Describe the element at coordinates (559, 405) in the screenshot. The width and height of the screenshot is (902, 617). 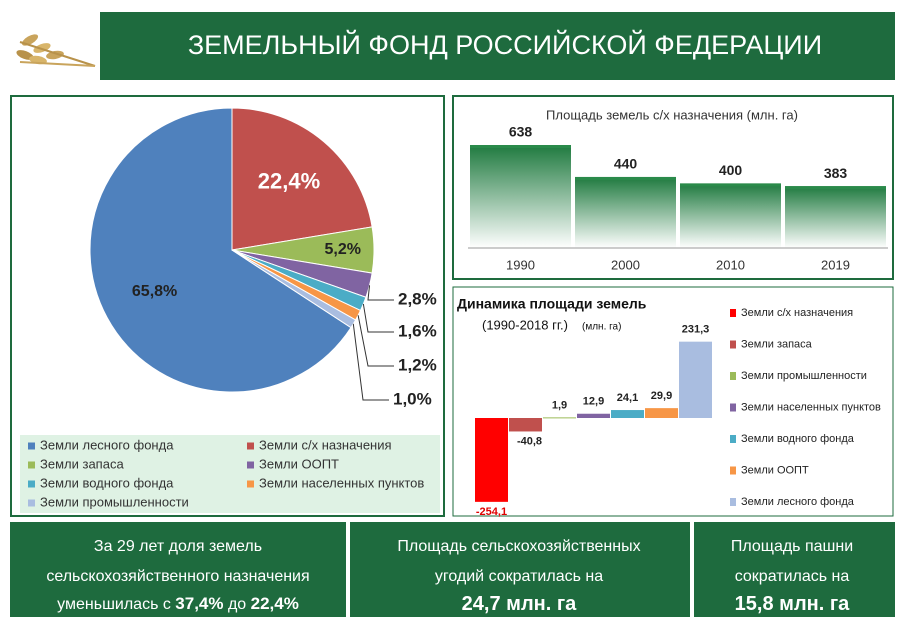
I see `data-label: 1,9` at that location.